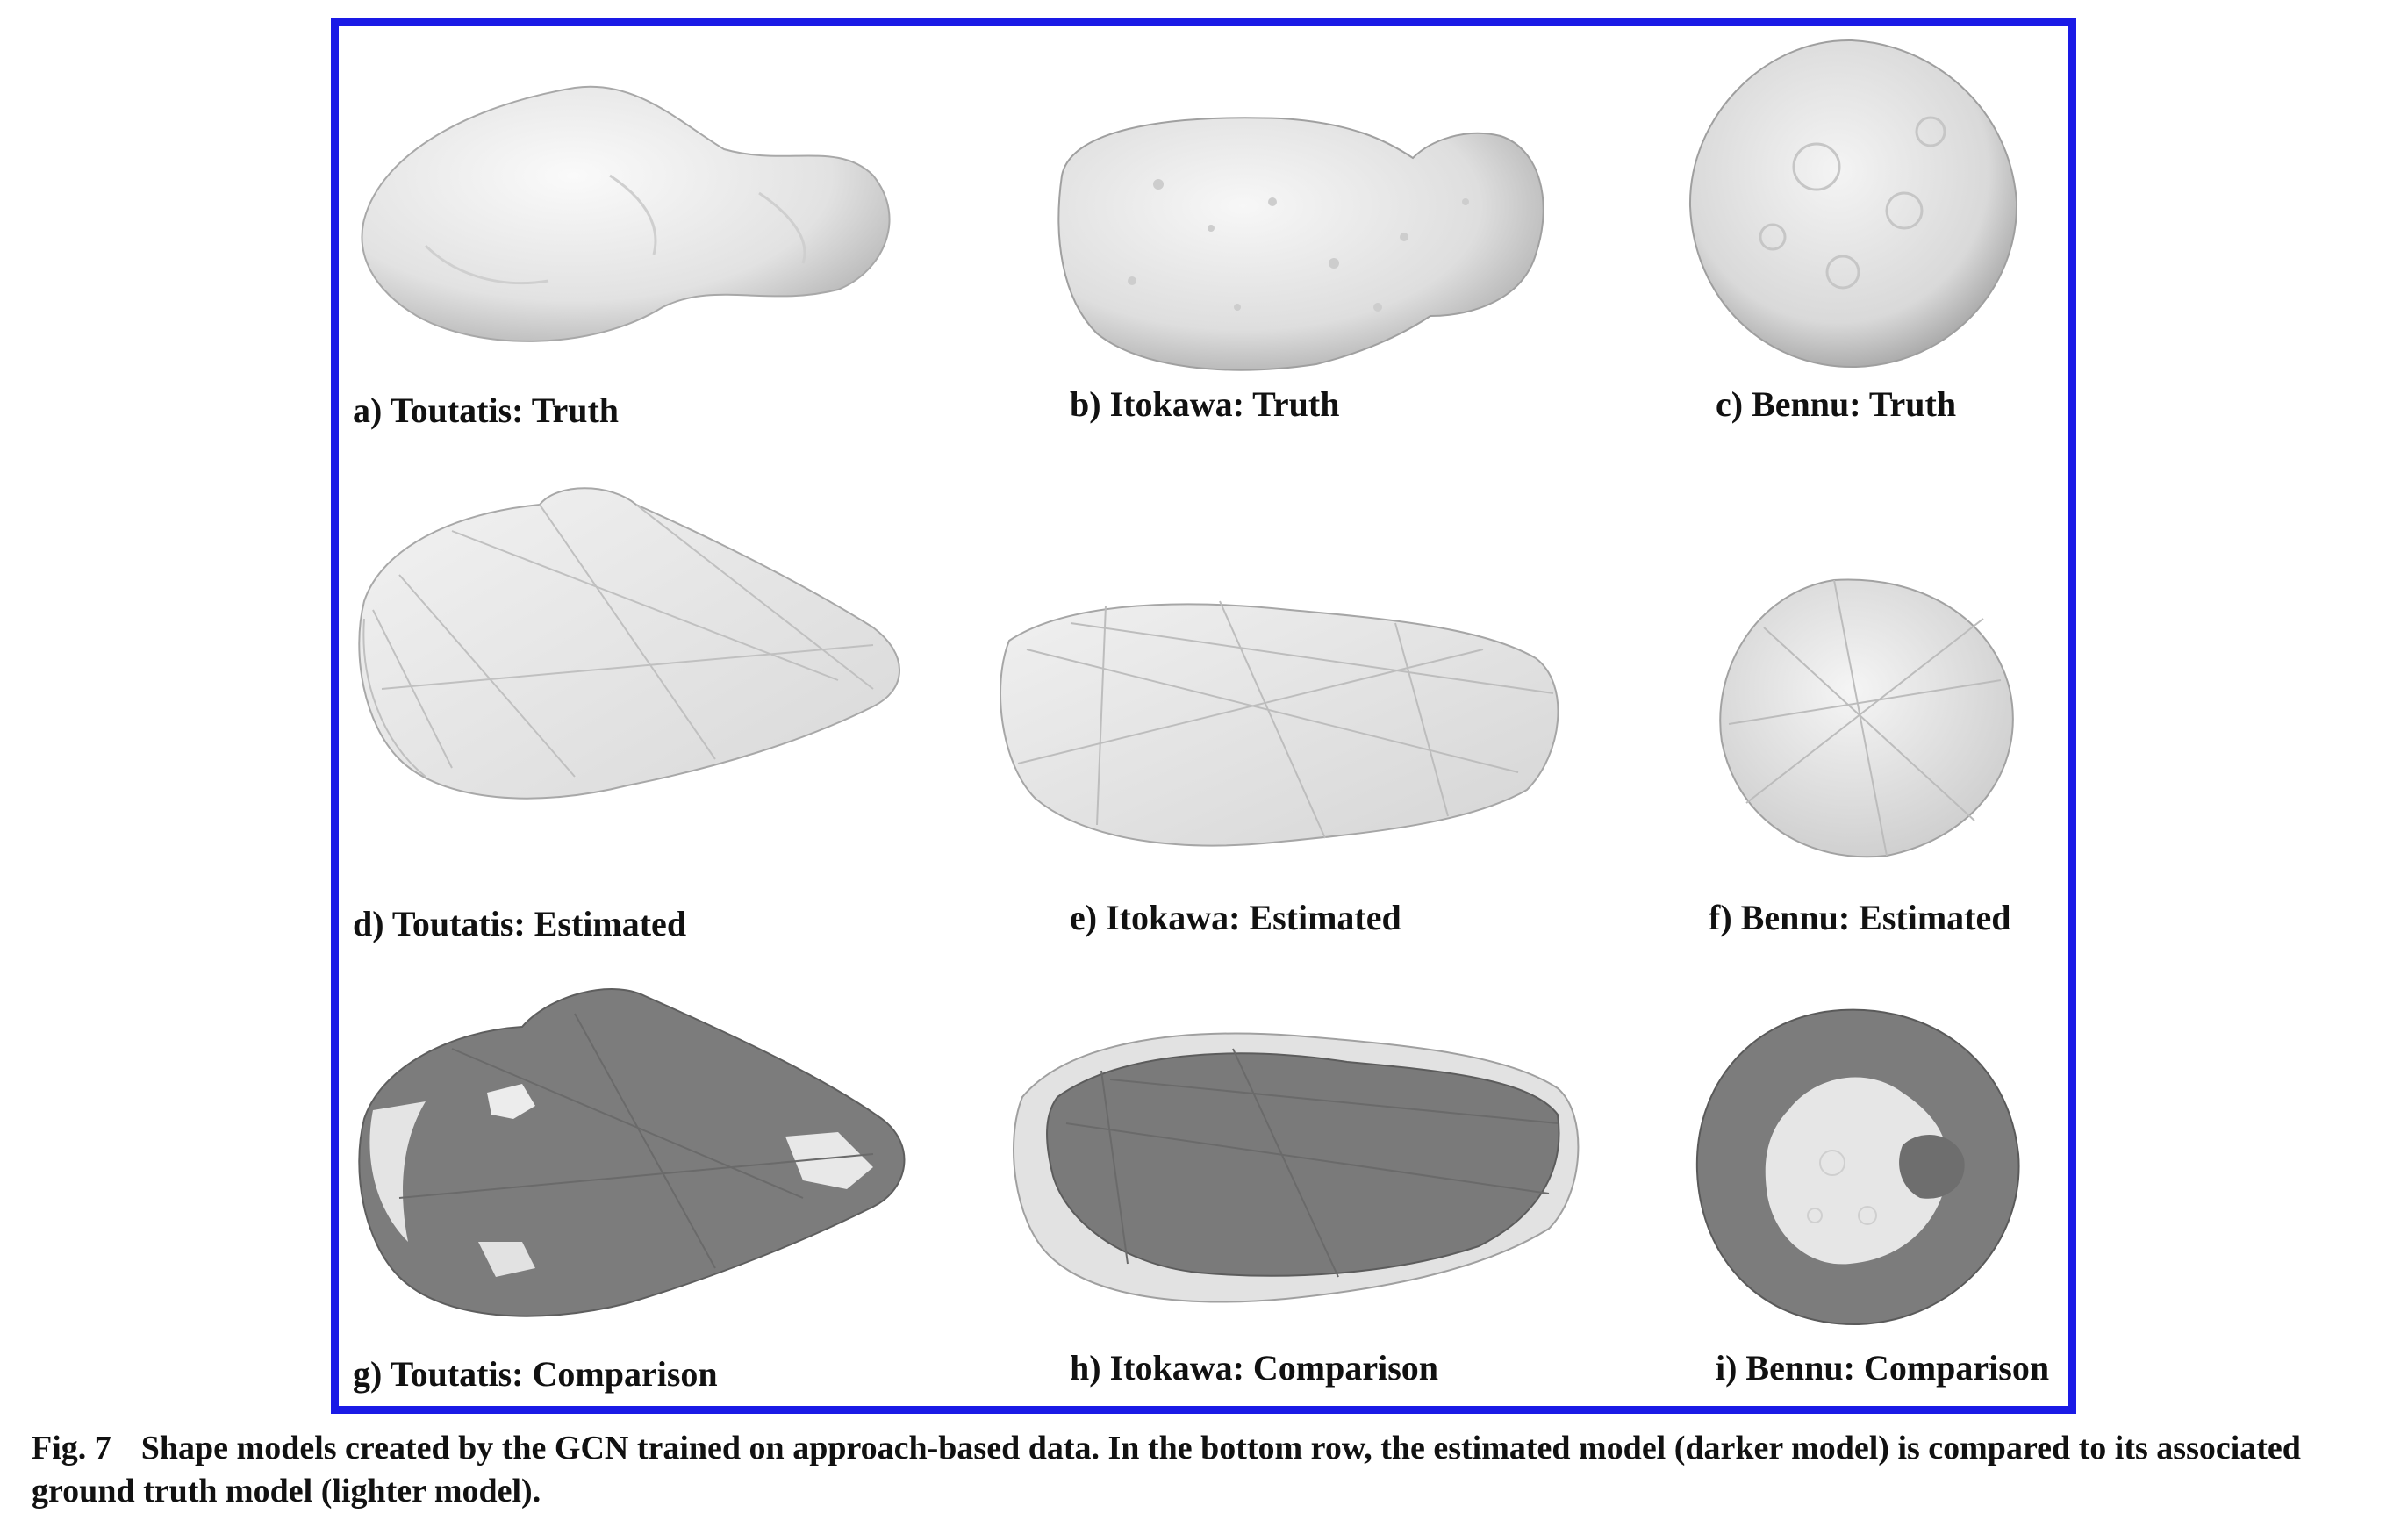 The width and height of the screenshot is (2408, 1513). I want to click on itokawa-estimated-shape, so click(1279, 723).